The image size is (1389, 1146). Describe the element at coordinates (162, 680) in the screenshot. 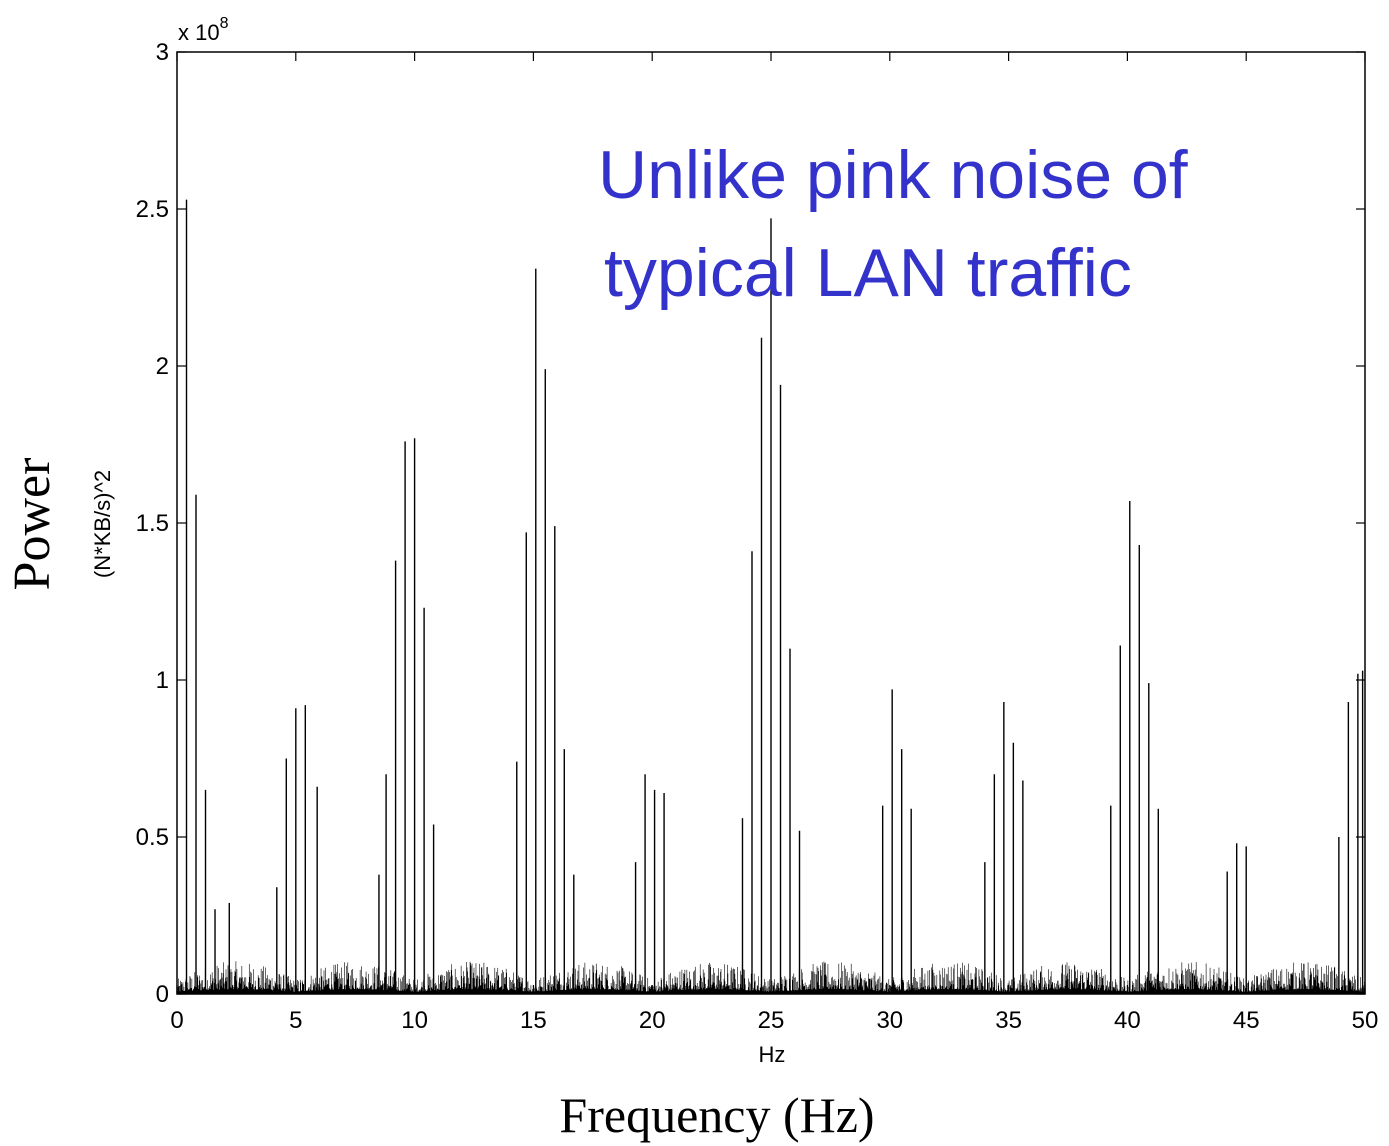

I see `y-tick-label: 1` at that location.